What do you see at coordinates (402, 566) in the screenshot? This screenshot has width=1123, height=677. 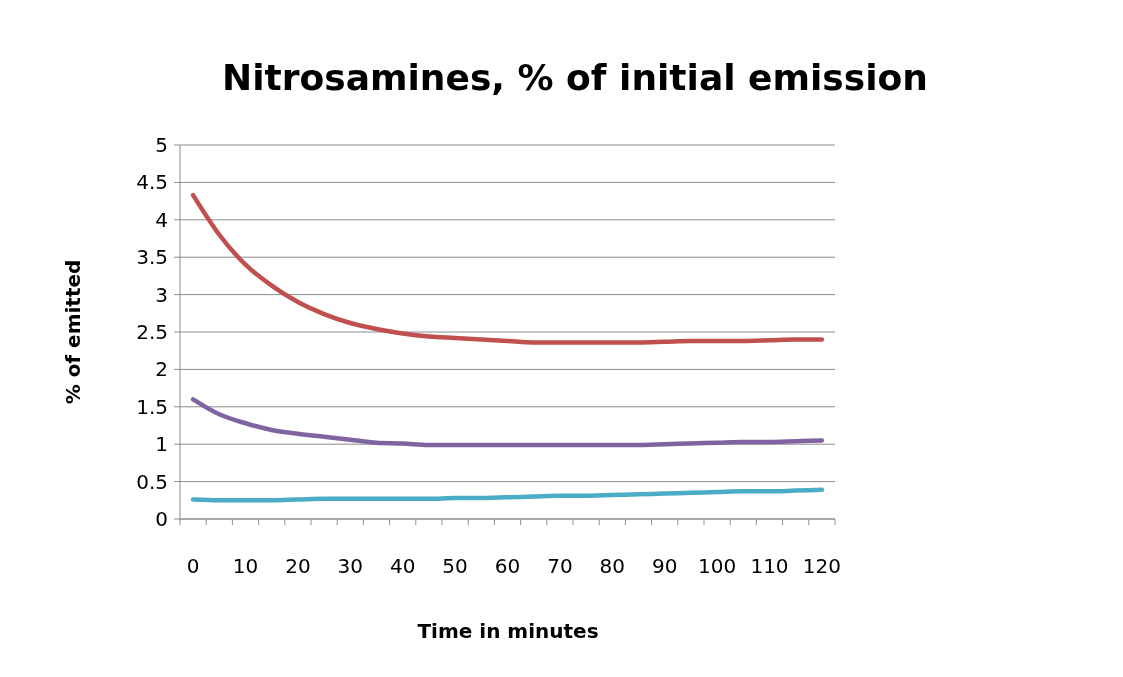 I see `x-tick-label: 40` at bounding box center [402, 566].